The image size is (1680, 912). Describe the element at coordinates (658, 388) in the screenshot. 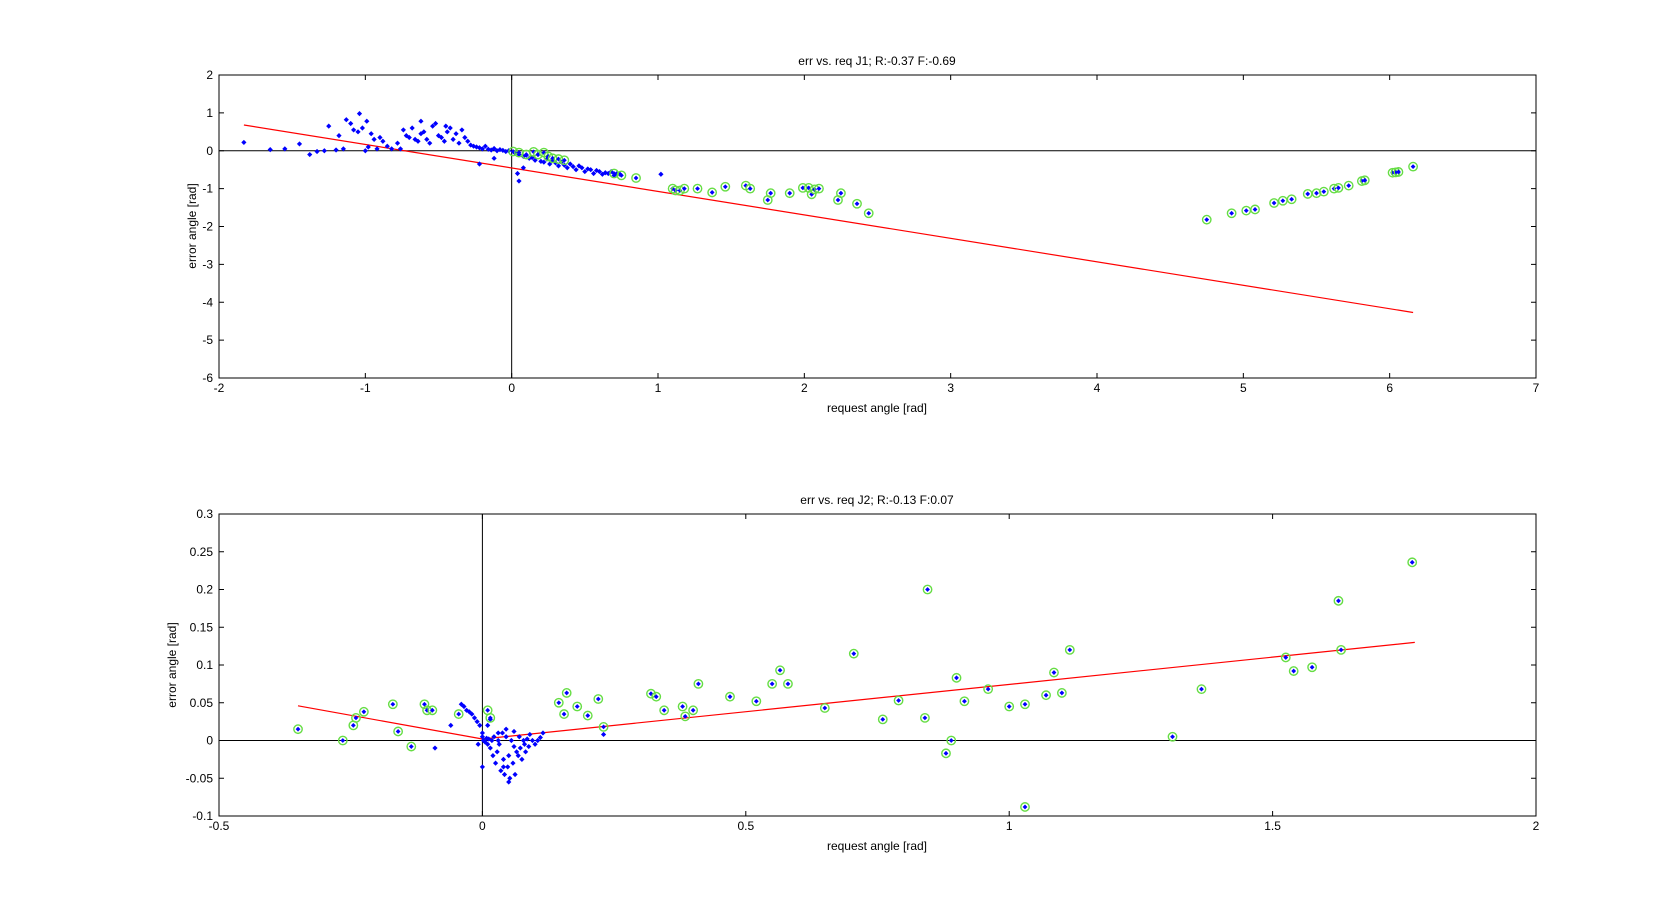

I see `x-tick-label: 1` at that location.